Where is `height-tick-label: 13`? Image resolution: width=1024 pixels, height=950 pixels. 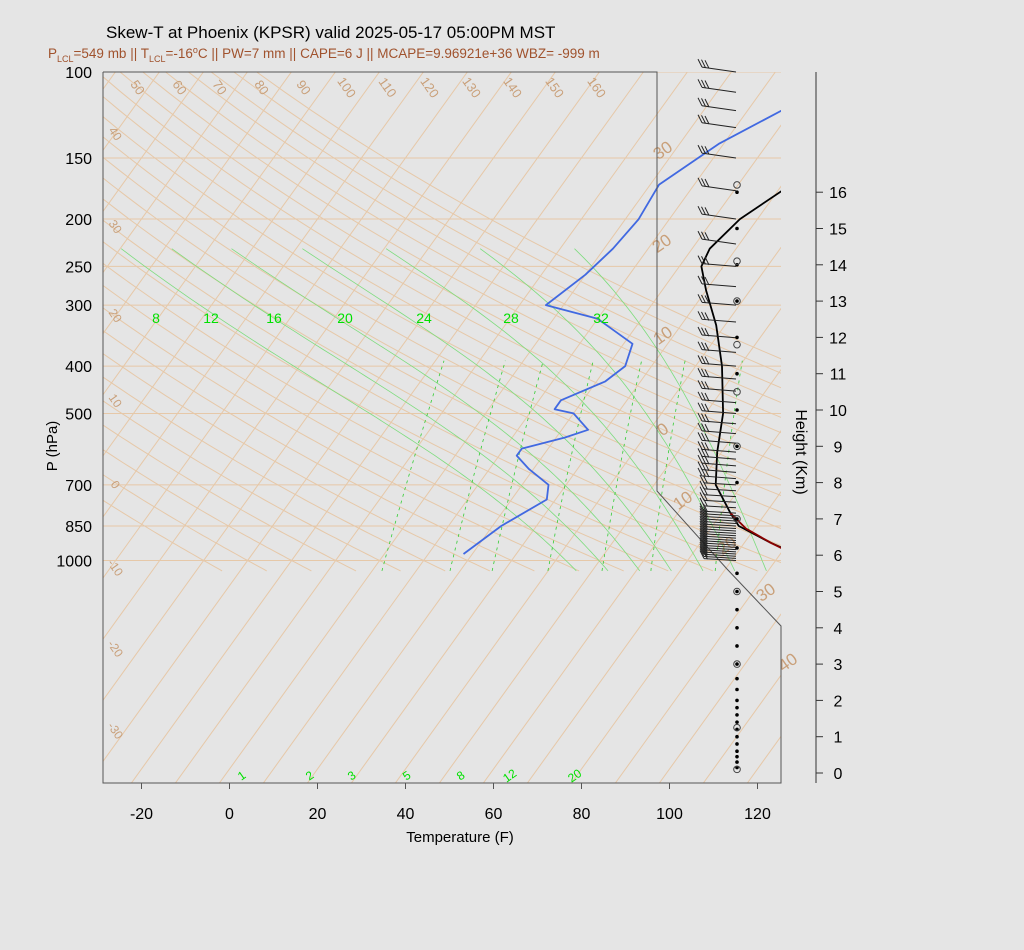
height-tick-label: 13 is located at coordinates (838, 302).